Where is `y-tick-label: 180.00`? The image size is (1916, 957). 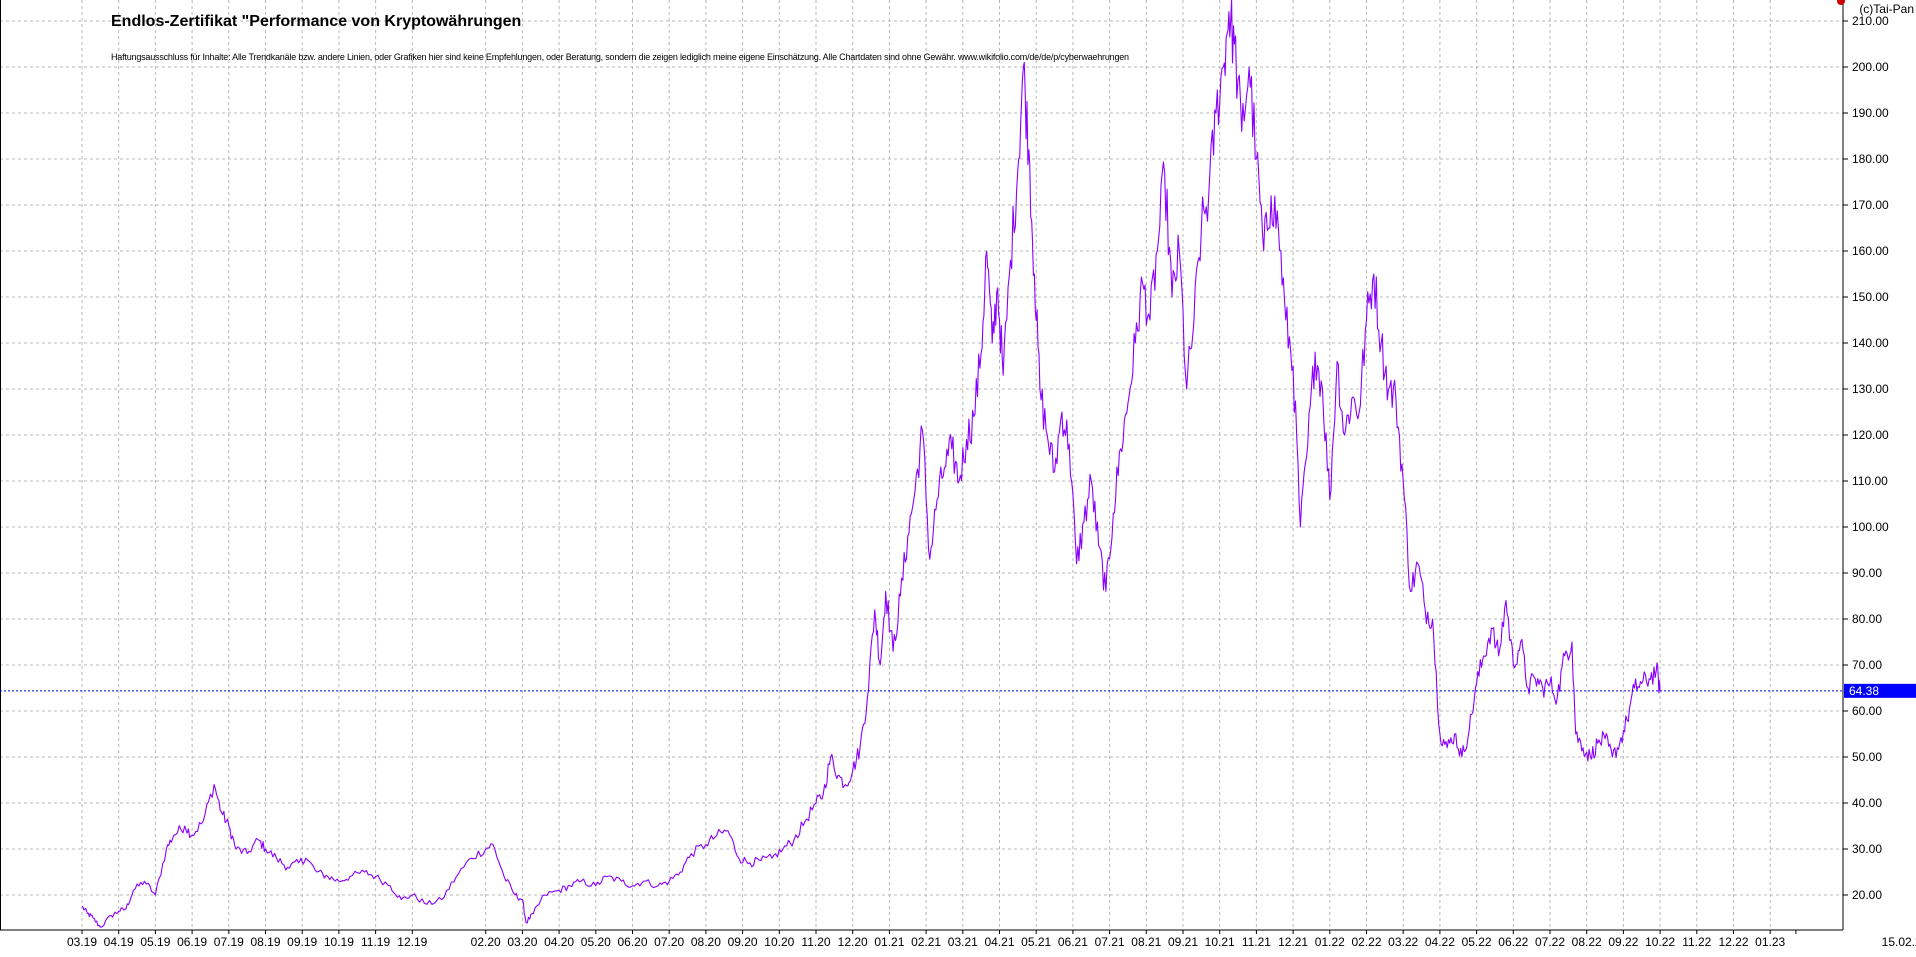 y-tick-label: 180.00 is located at coordinates (1870, 159).